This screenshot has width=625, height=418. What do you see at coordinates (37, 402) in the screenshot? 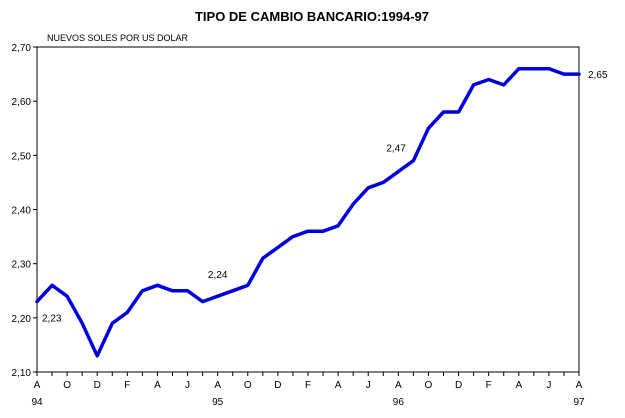
I see `x-year-label: 94` at bounding box center [37, 402].